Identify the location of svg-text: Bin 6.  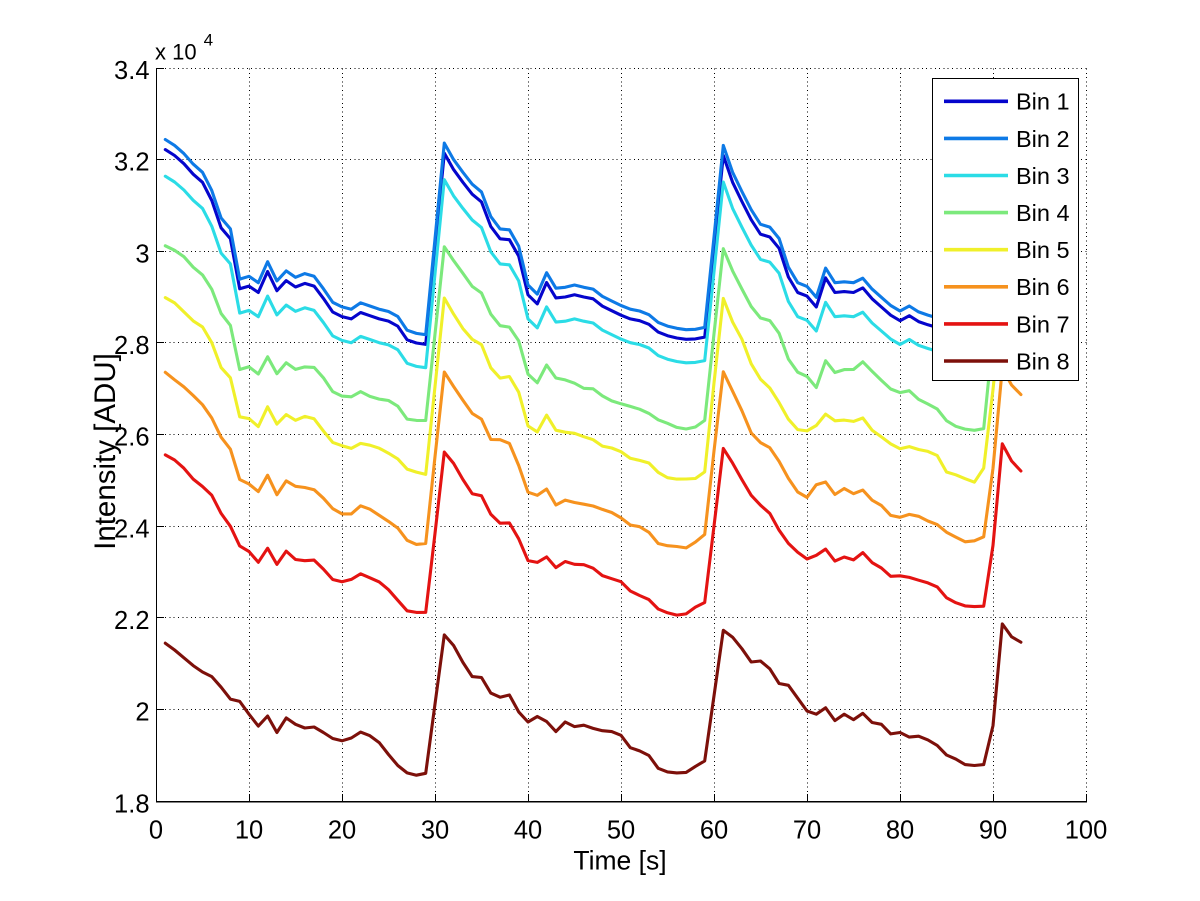
(1043, 287).